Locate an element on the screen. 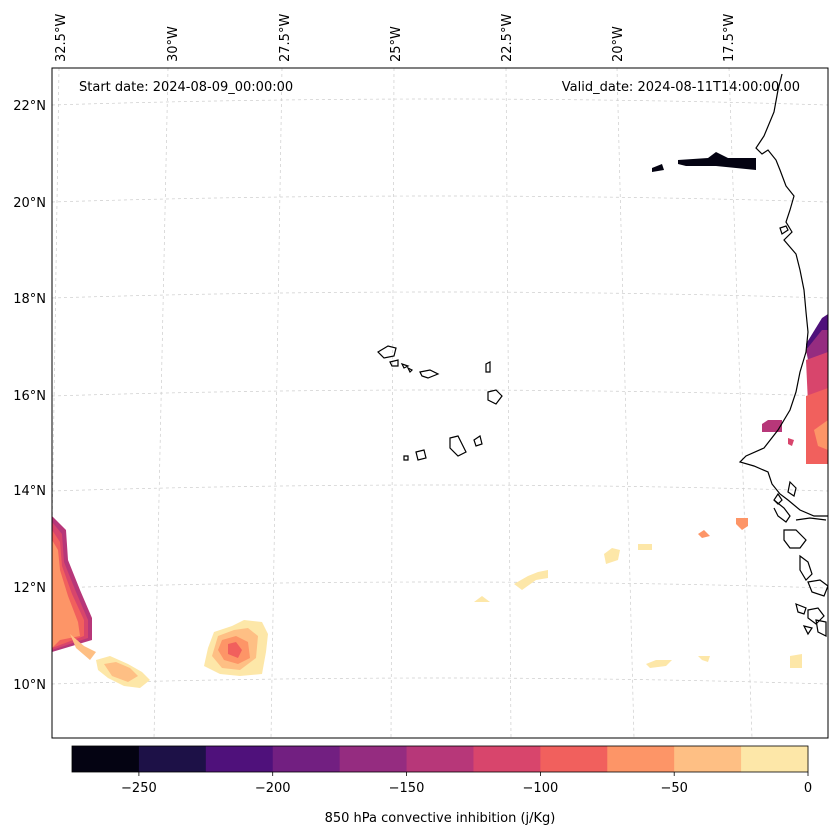 The image size is (837, 836). lat-label: 14°N is located at coordinates (29, 491).